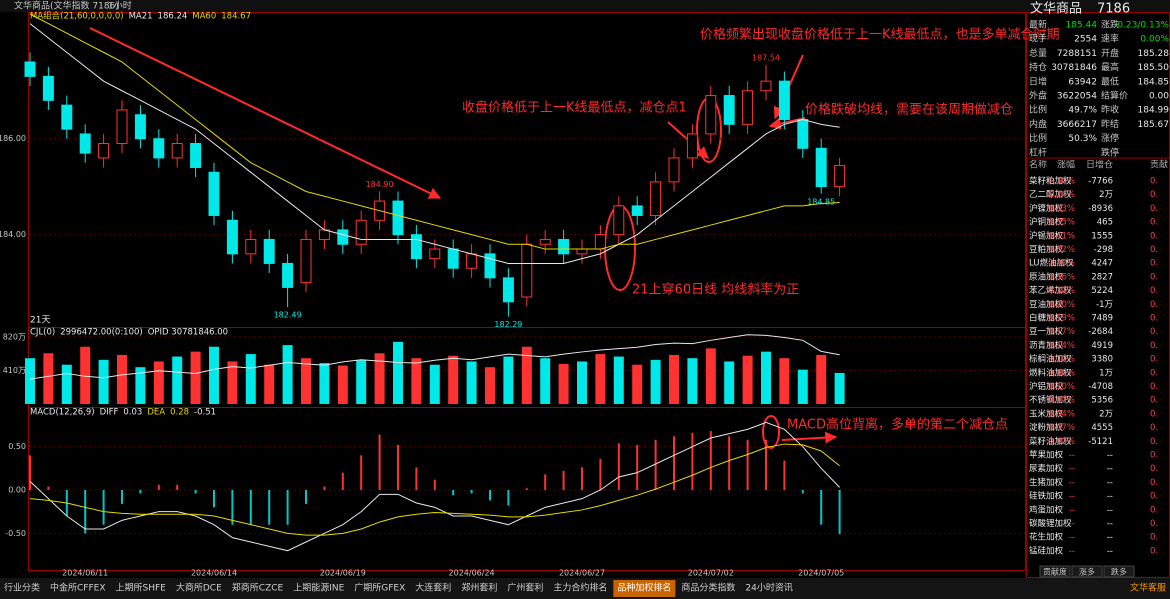 The height and width of the screenshot is (599, 1170). I want to click on rank-cell: 鸡蛋加权, so click(1046, 509).